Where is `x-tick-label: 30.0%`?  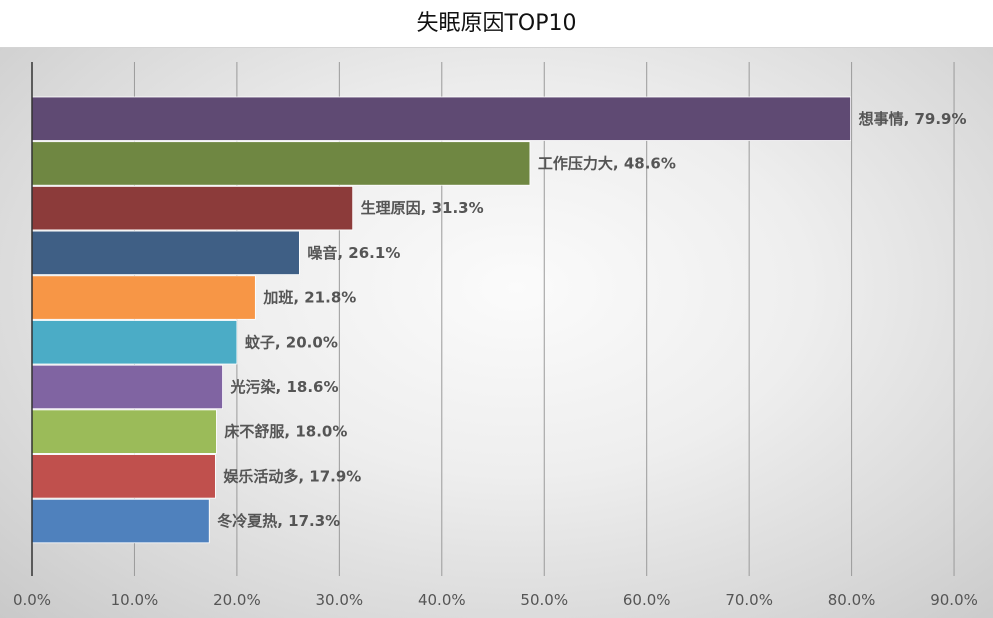
x-tick-label: 30.0% is located at coordinates (340, 600).